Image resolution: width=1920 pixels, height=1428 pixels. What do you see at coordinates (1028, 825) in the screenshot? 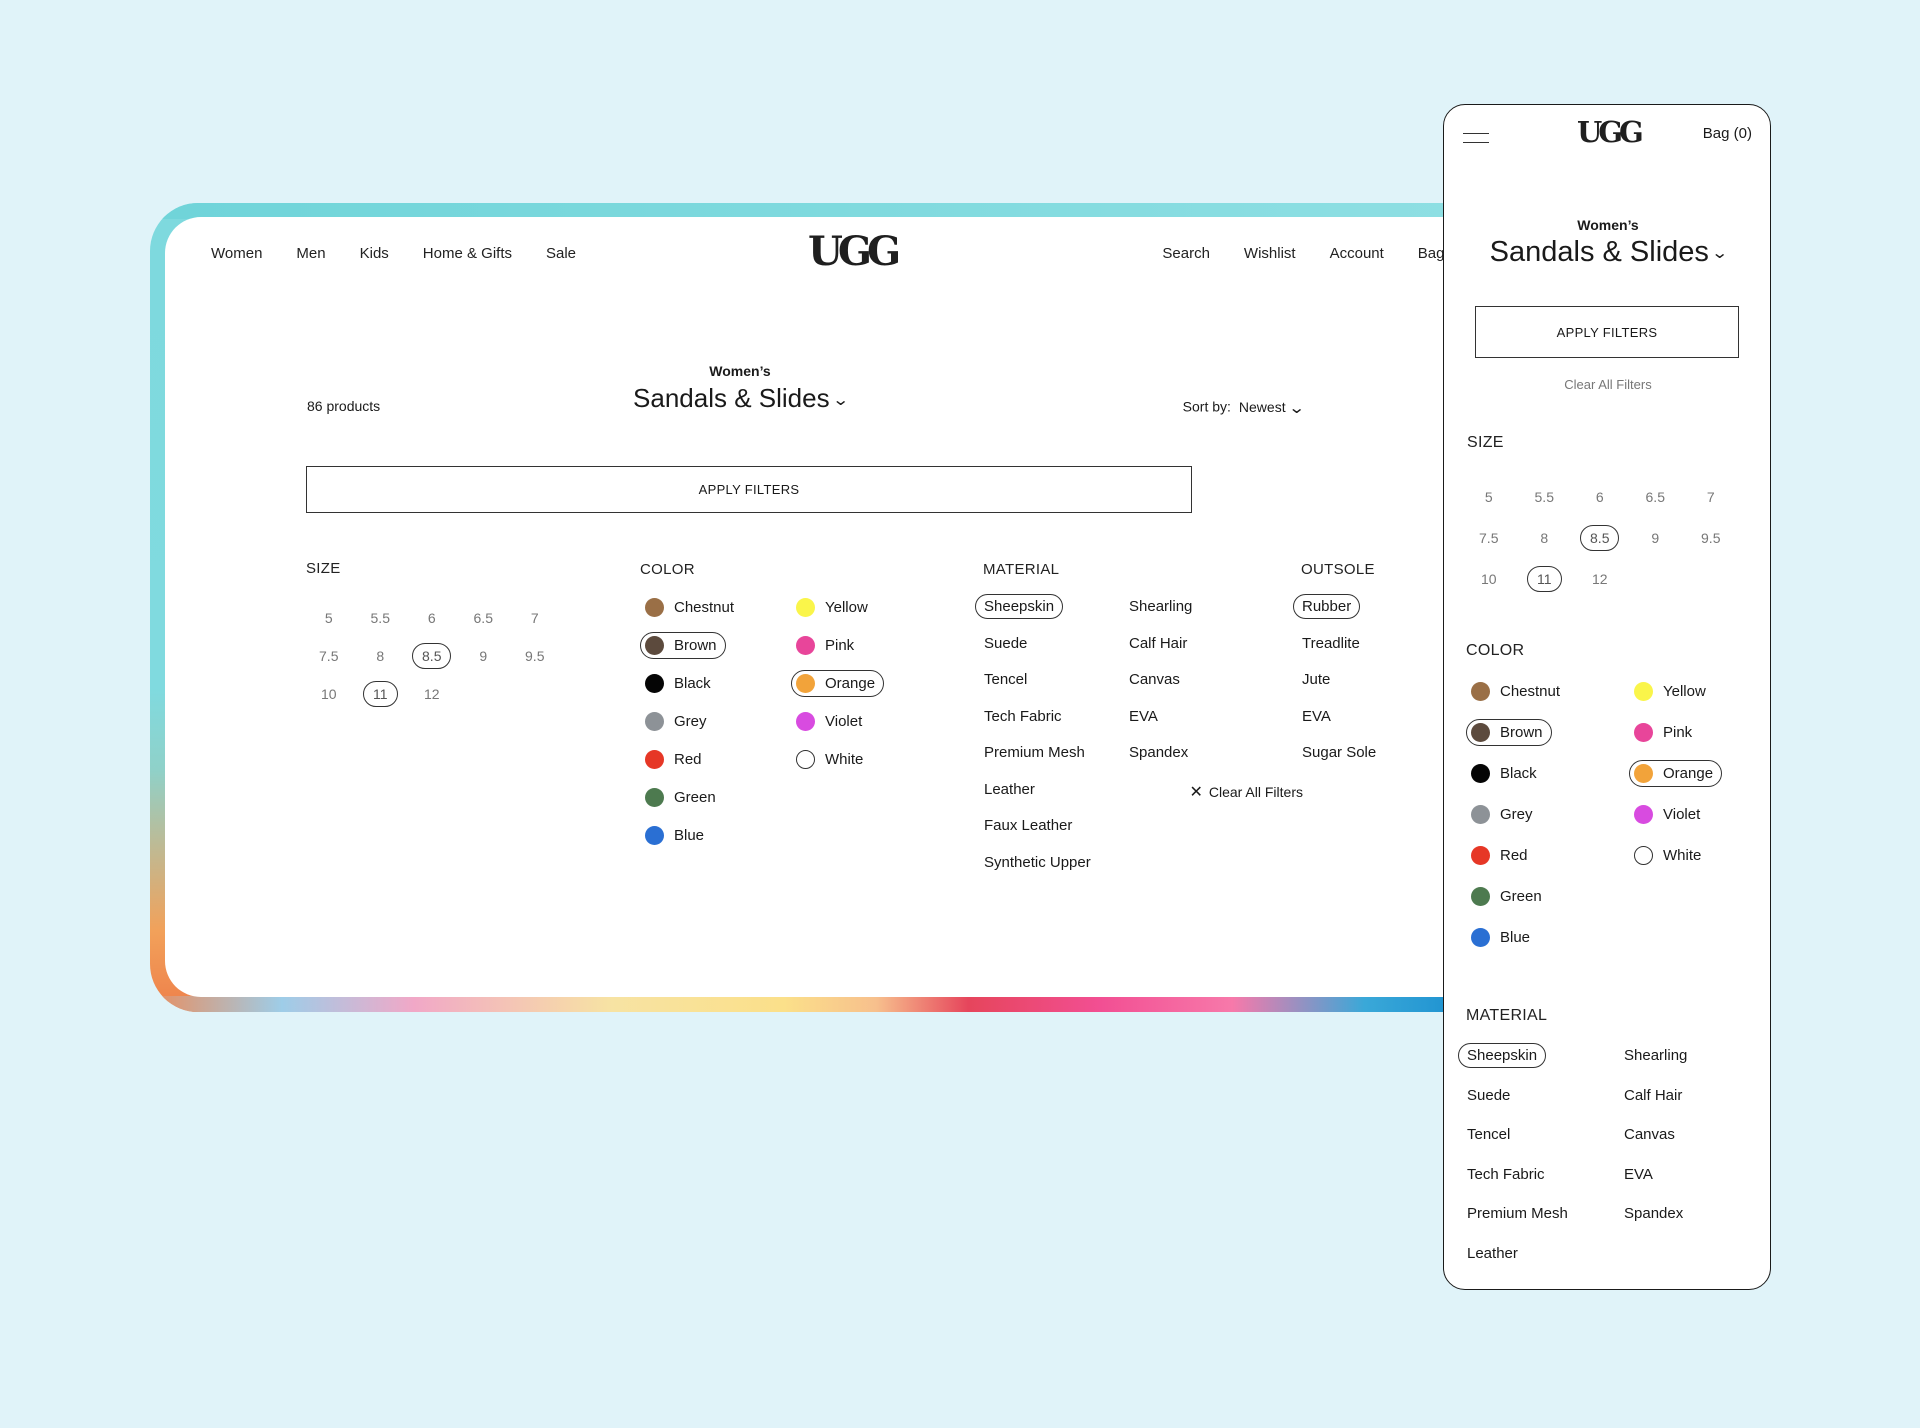
I see `material-option-faux-leather: Faux Leather` at bounding box center [1028, 825].